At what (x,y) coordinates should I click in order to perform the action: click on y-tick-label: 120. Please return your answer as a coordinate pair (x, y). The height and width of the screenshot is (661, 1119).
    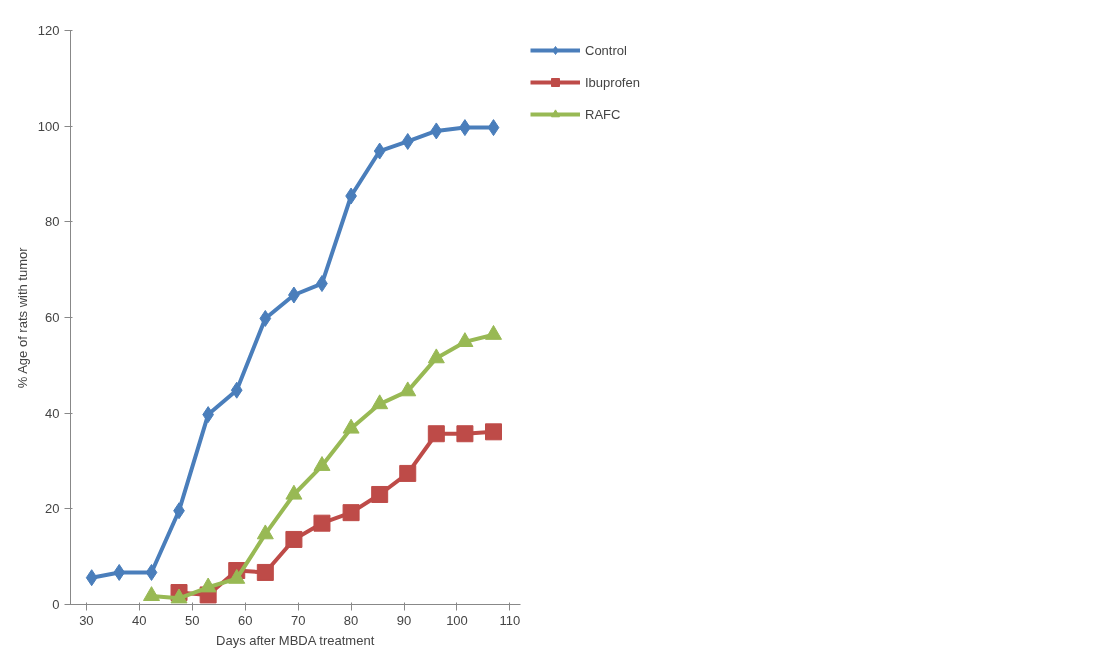
    Looking at the image, I should click on (48, 30).